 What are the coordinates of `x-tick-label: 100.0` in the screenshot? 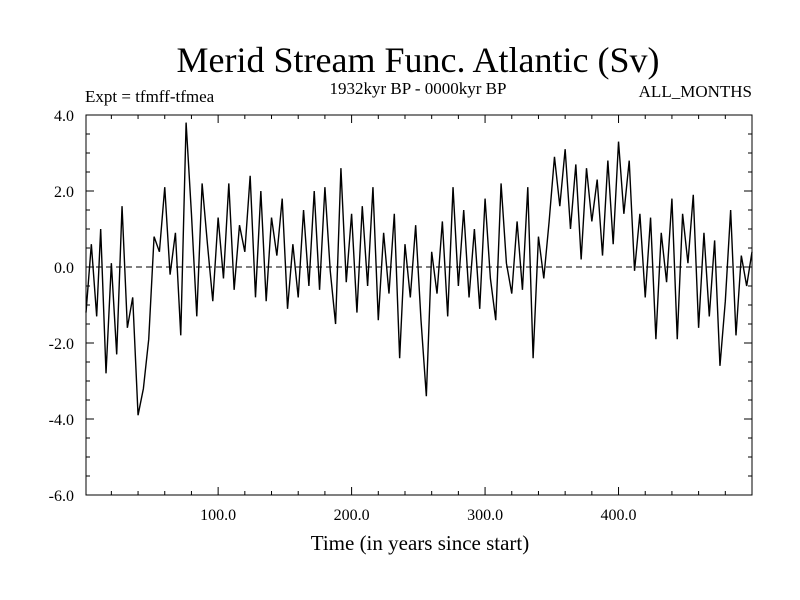 It's located at (218, 515).